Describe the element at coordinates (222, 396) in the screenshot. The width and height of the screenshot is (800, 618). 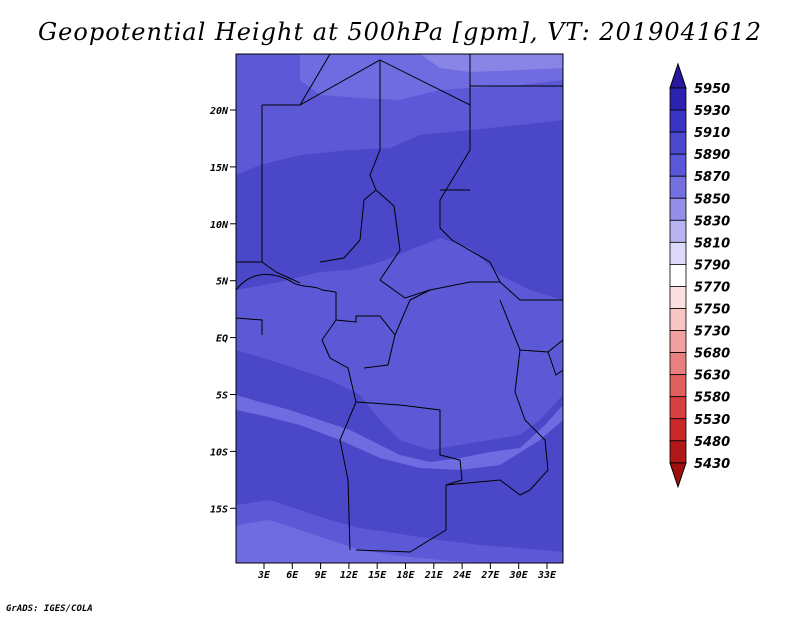
I see `lat-tick-label: 5S` at that location.